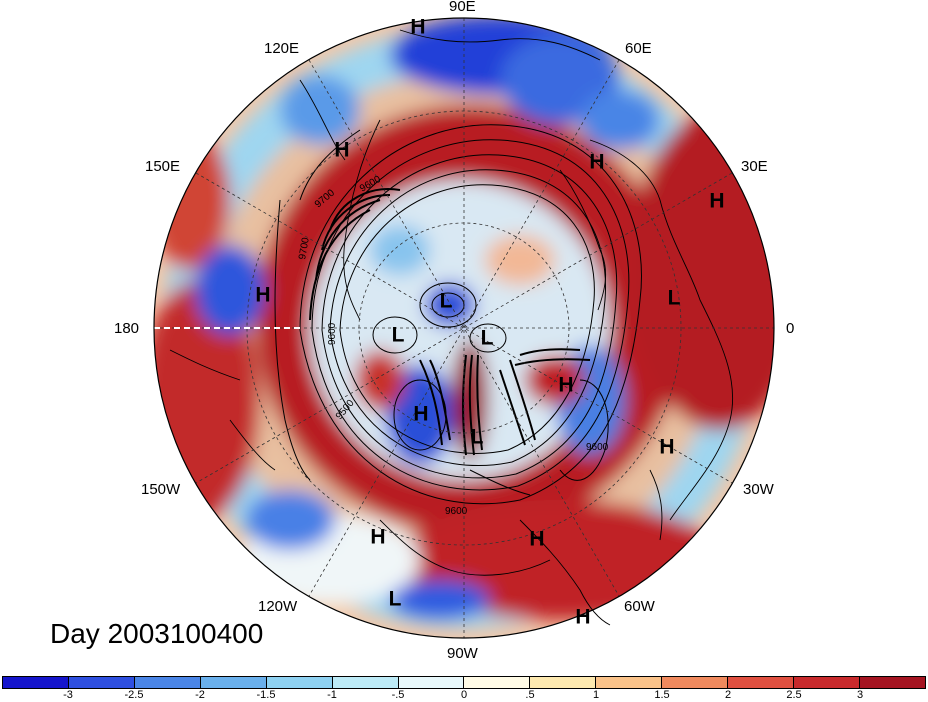 The width and height of the screenshot is (928, 702). I want to click on lon-label: 60W, so click(639, 606).